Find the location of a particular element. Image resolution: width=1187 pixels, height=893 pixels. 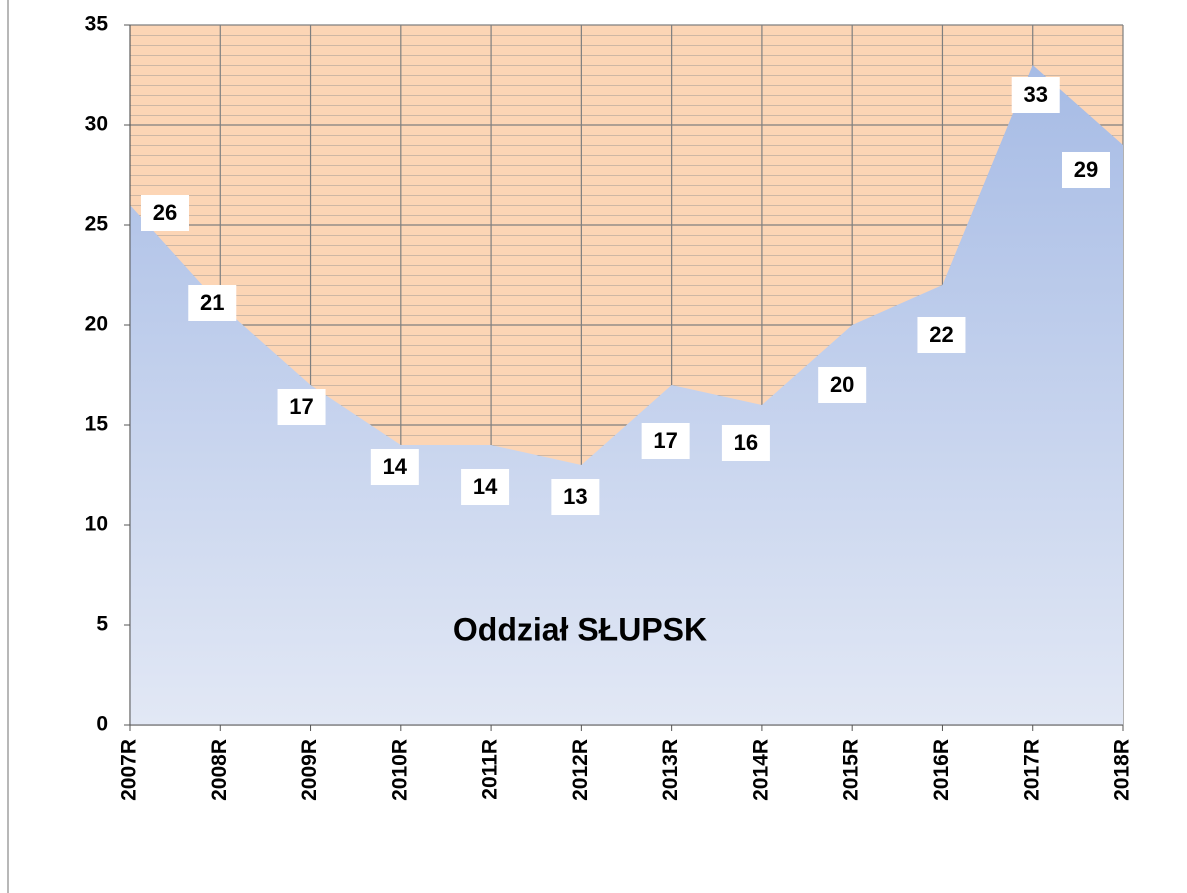

annotation: Oddział SŁUPSK is located at coordinates (580, 629).